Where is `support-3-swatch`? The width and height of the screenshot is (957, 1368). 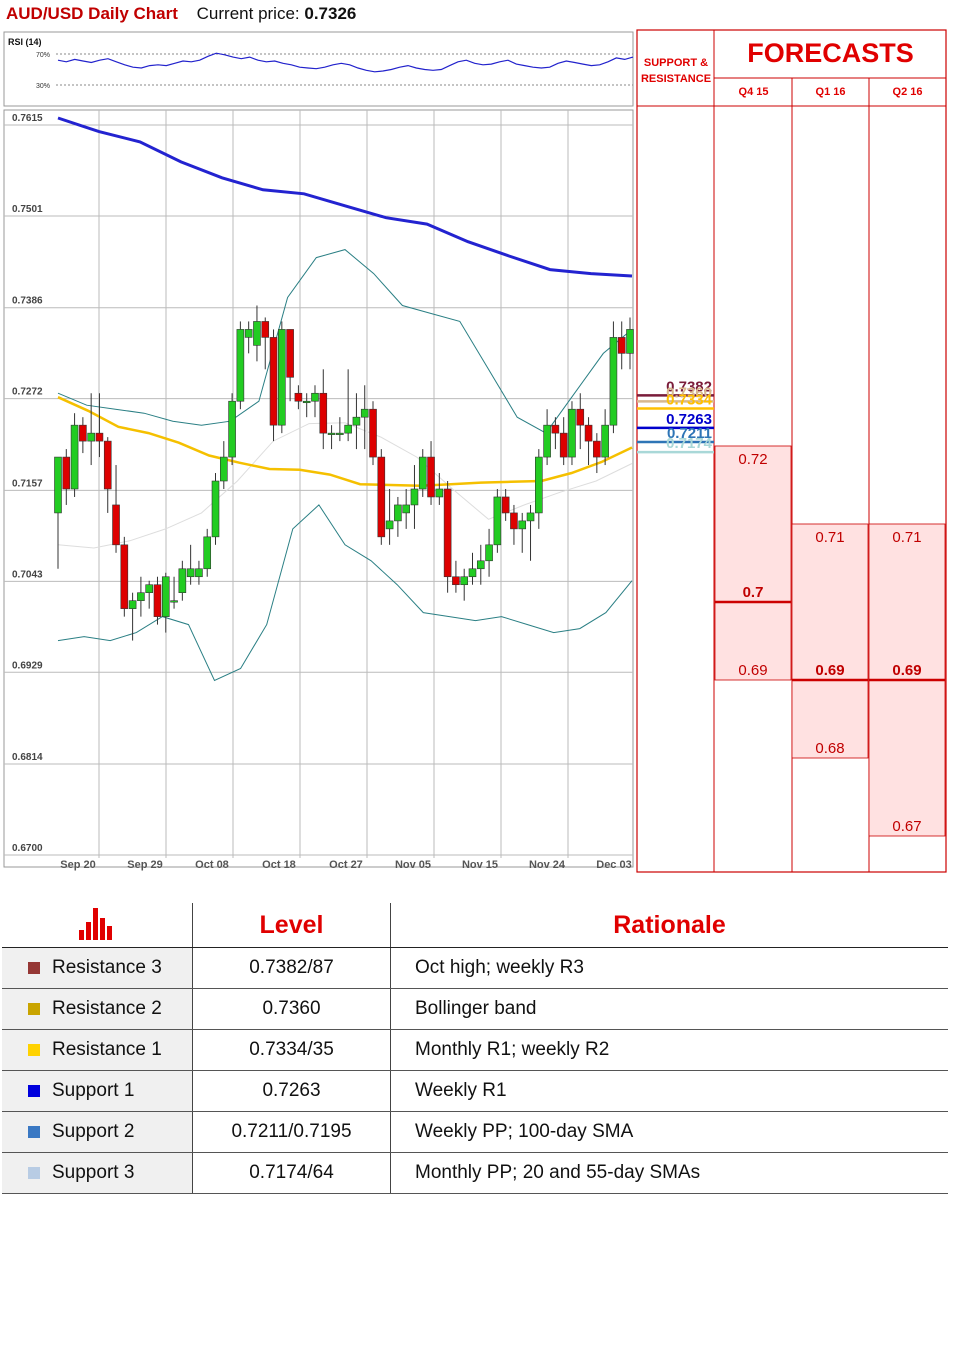
support-3-swatch is located at coordinates (34, 1172).